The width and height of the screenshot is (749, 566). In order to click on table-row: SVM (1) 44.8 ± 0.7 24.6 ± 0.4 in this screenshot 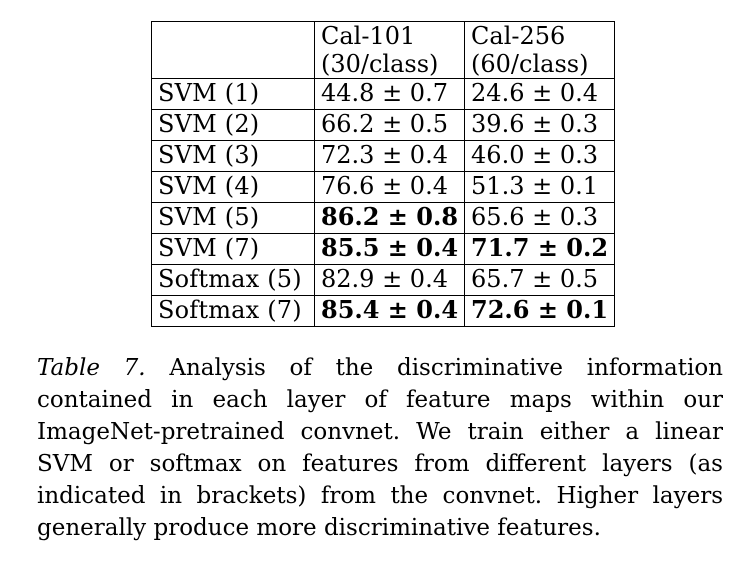, I will do `click(383, 94)`.